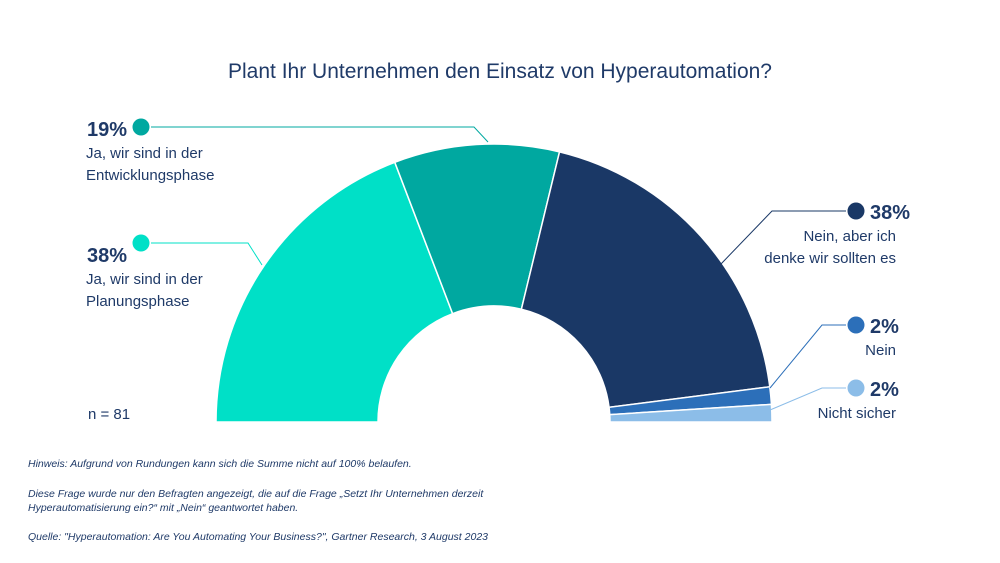  Describe the element at coordinates (150, 175) in the screenshot. I see `slice-label-entwicklungsphase-line2: Entwicklungsphase` at that location.